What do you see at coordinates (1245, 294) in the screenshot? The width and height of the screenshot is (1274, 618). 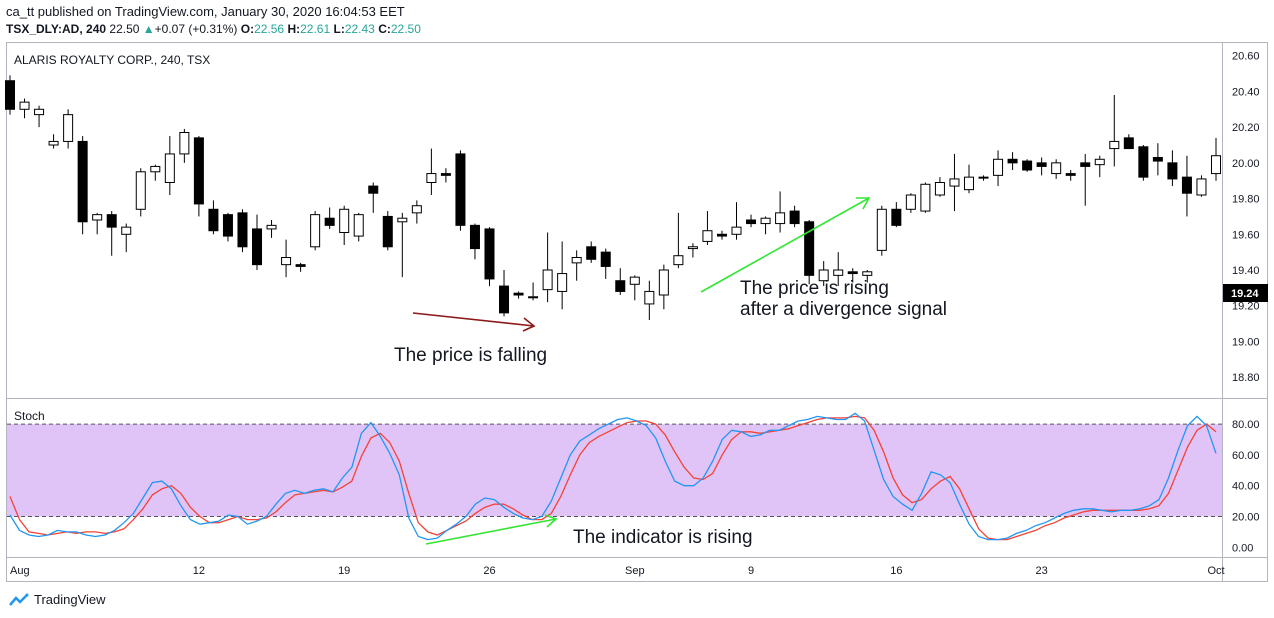 I see `price-badge-text: 19.24` at bounding box center [1245, 294].